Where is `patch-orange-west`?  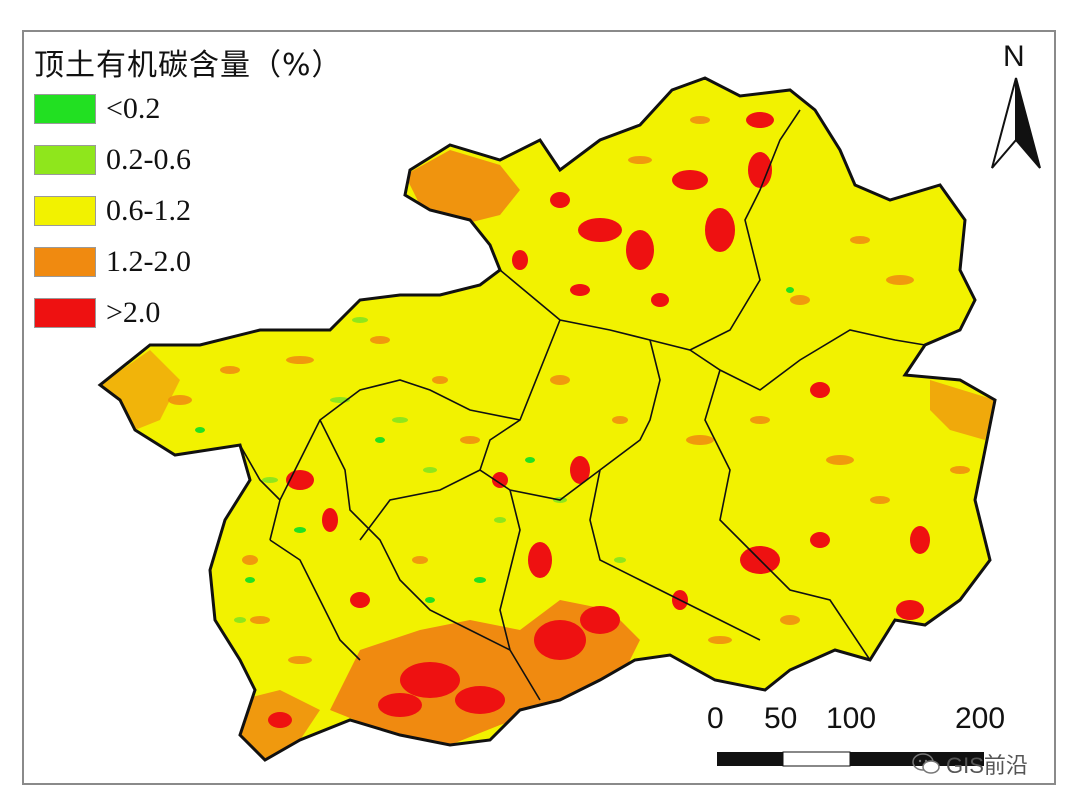 patch-orange-west is located at coordinates (140, 390).